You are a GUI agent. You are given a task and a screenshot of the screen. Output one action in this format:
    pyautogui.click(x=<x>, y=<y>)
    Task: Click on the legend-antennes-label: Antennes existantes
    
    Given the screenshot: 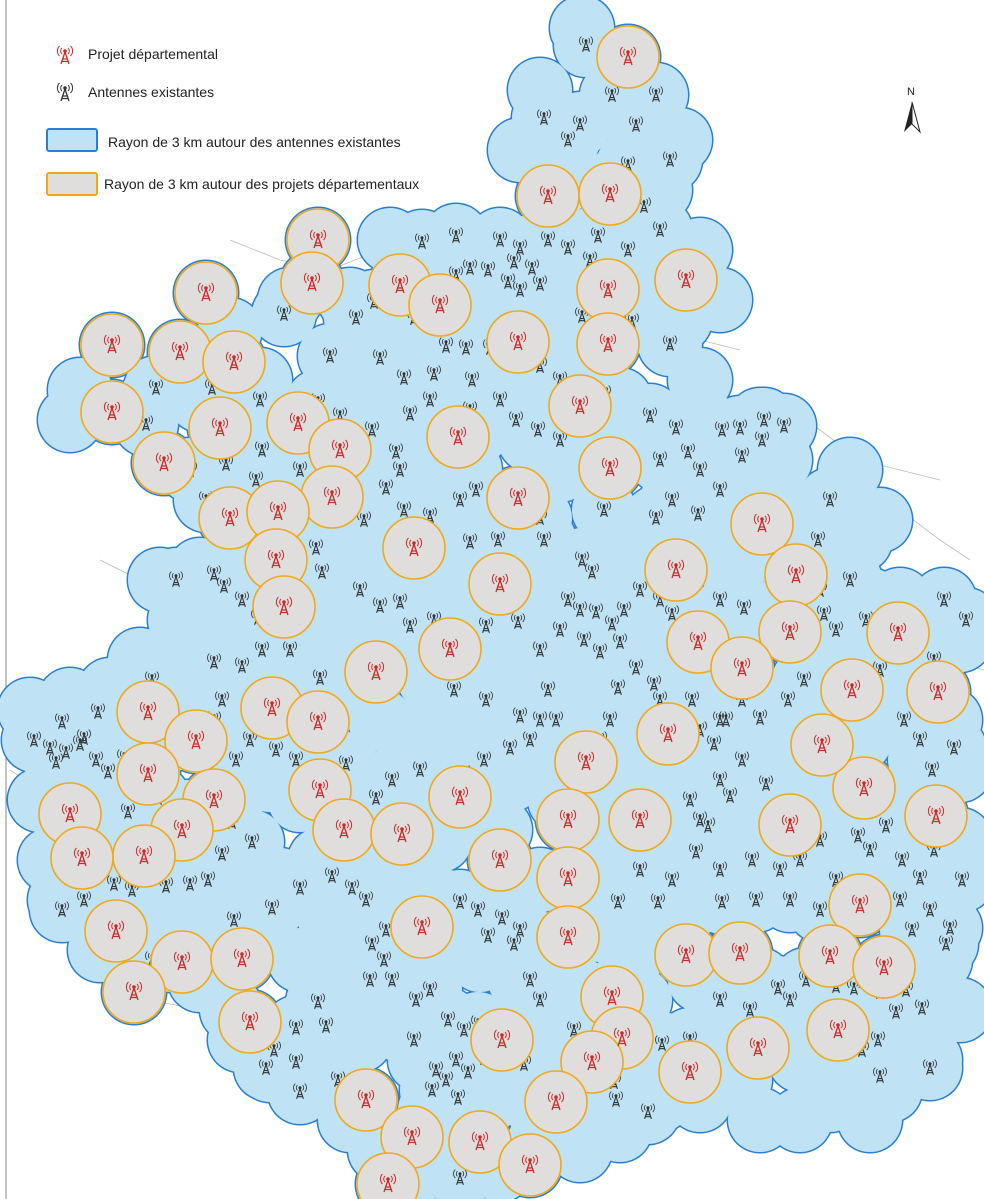 What is the action you would take?
    pyautogui.click(x=151, y=92)
    